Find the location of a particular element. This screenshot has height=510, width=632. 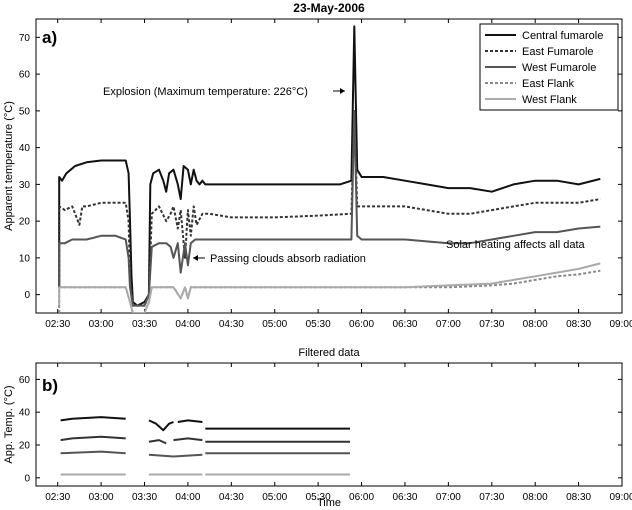

y-tick-label: 70 is located at coordinates (25, 38).